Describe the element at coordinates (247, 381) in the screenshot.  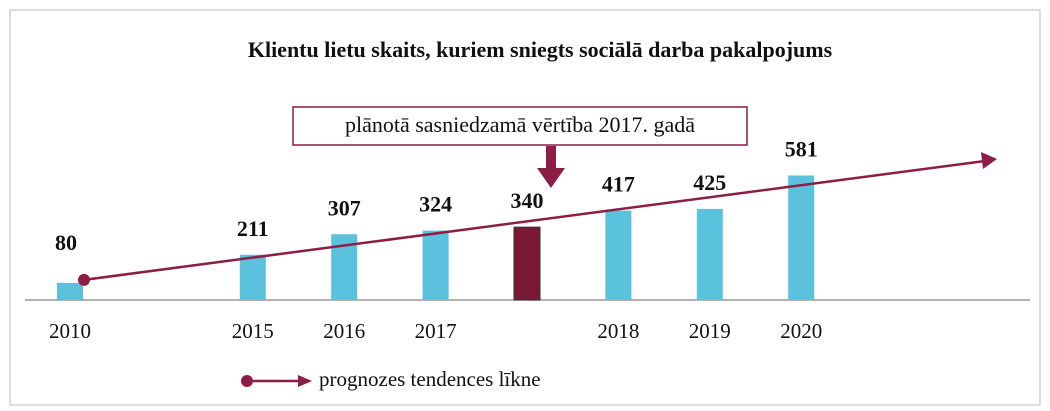
I see `legend-marker` at that location.